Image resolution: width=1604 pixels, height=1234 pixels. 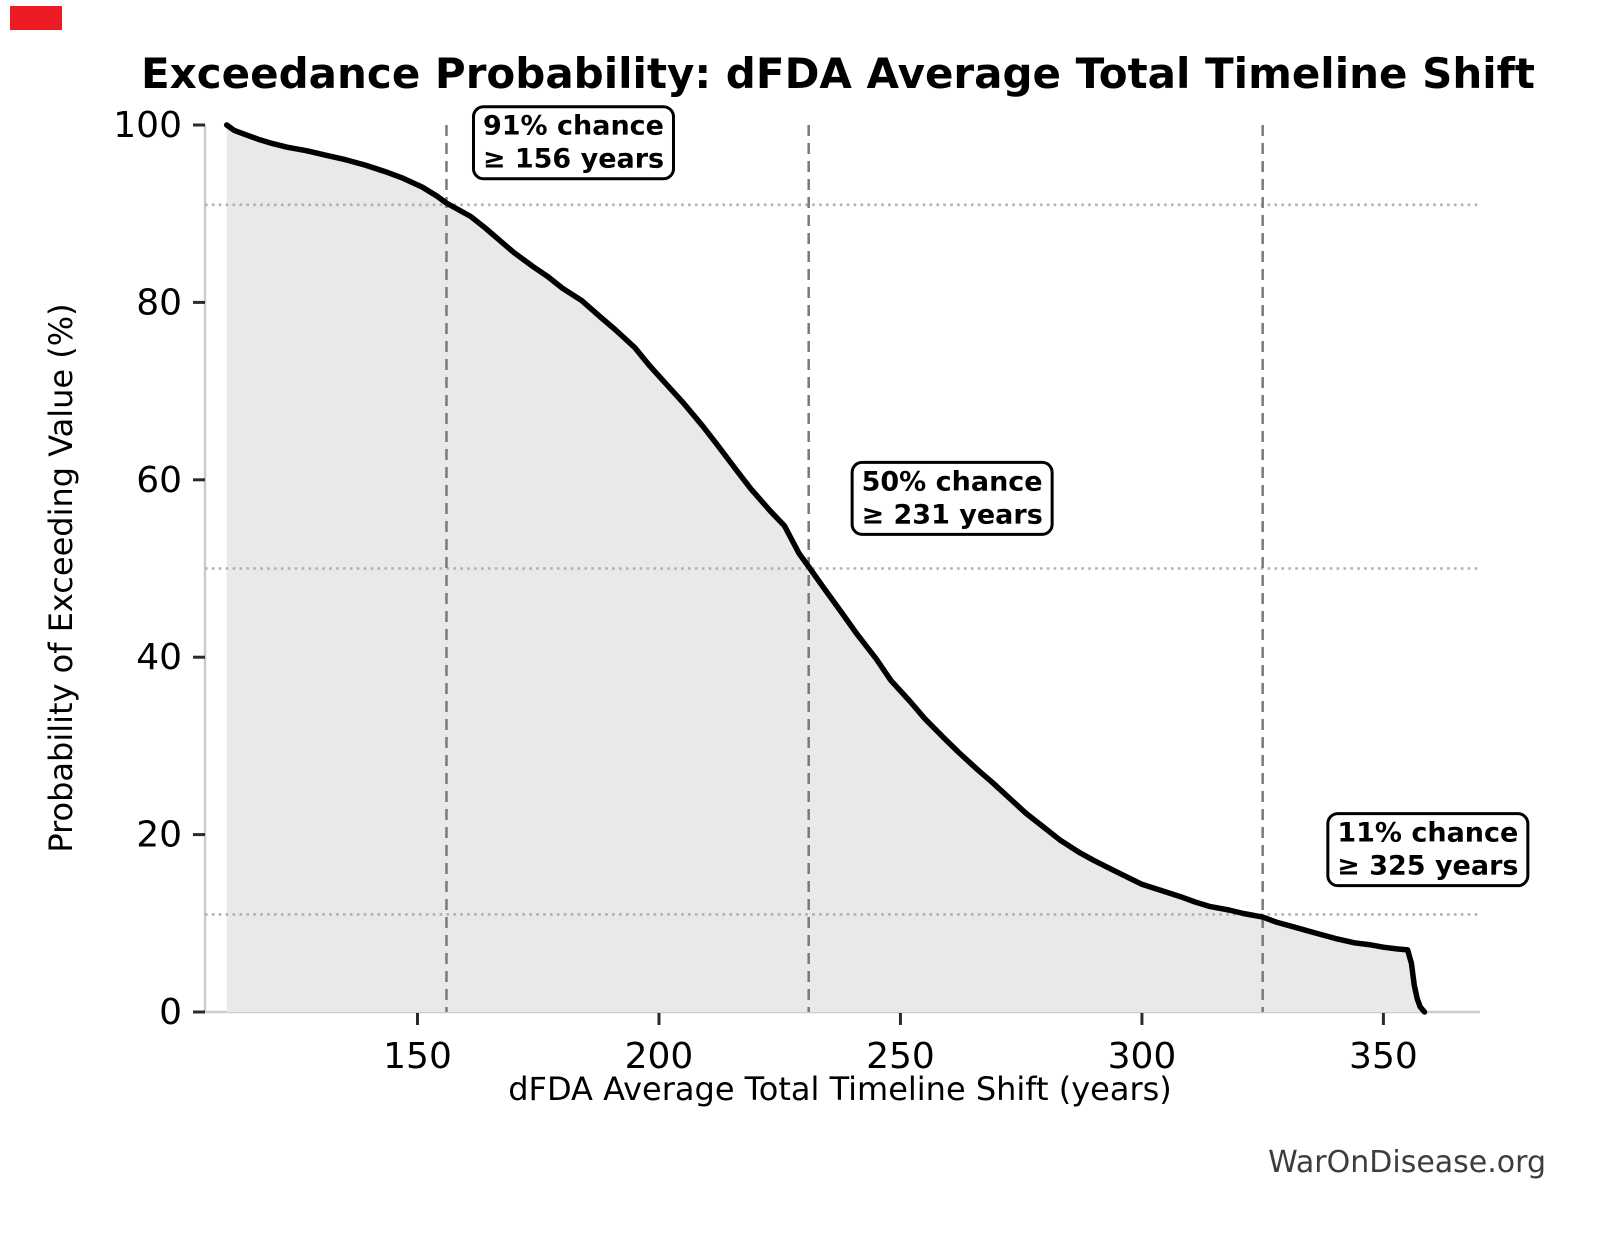 What do you see at coordinates (1142, 1056) in the screenshot?
I see `x-tick-label-300: 300` at bounding box center [1142, 1056].